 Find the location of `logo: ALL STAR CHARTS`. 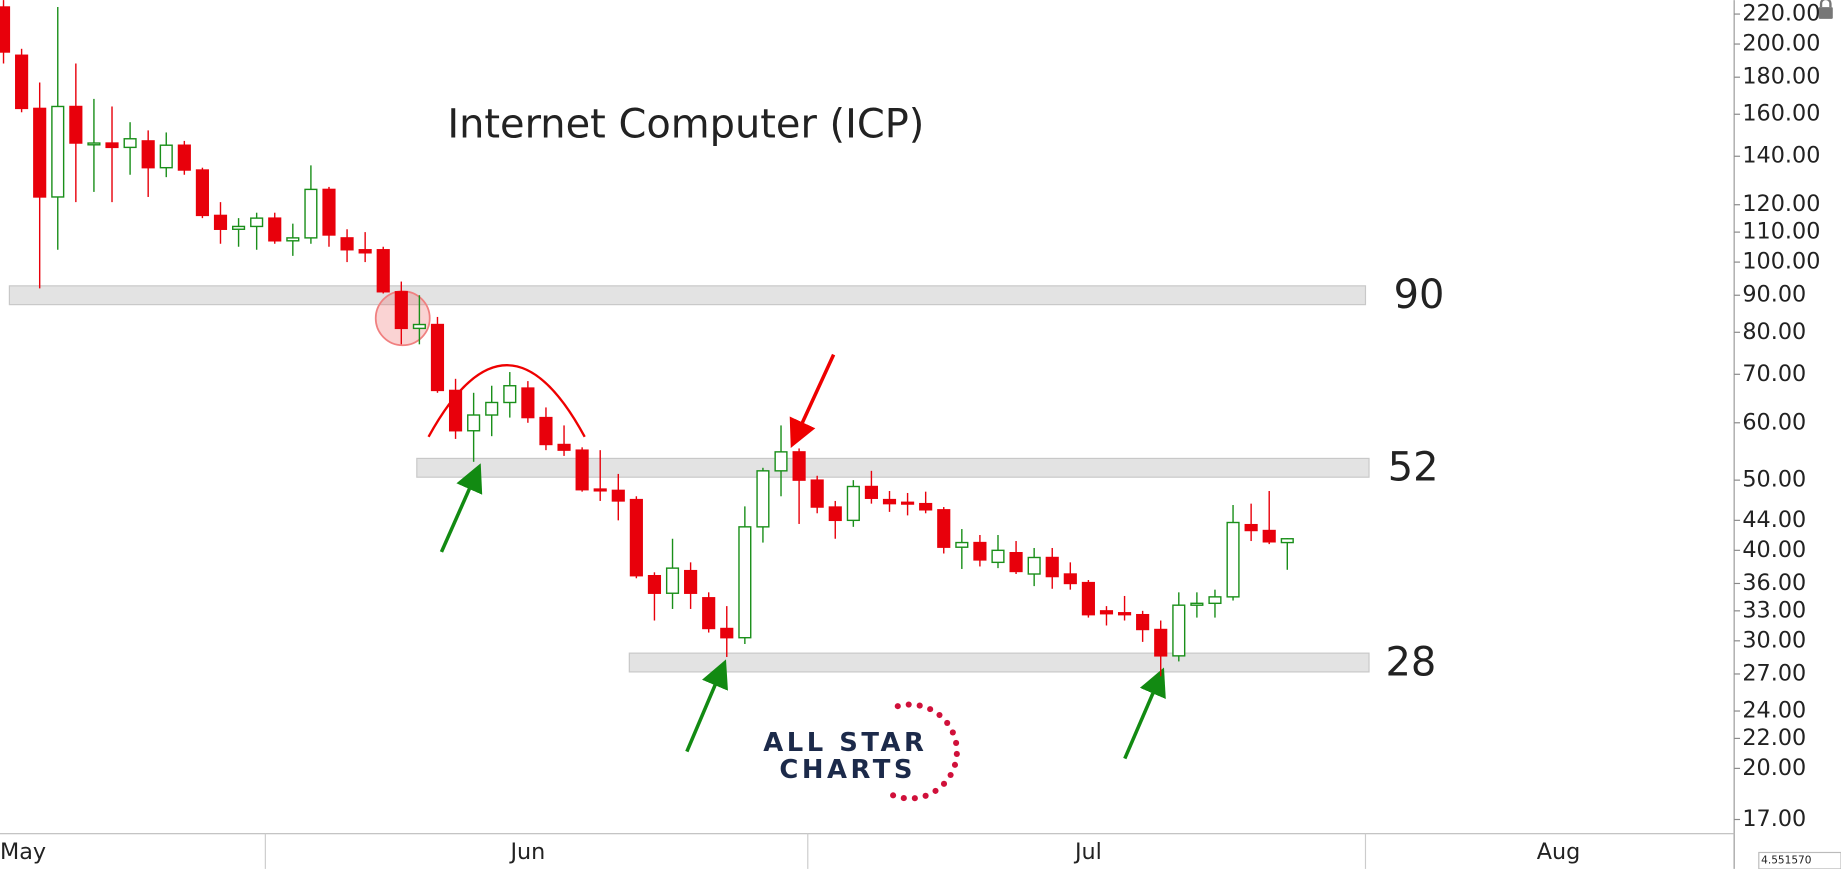

logo: ALL STAR CHARTS is located at coordinates (861, 751).